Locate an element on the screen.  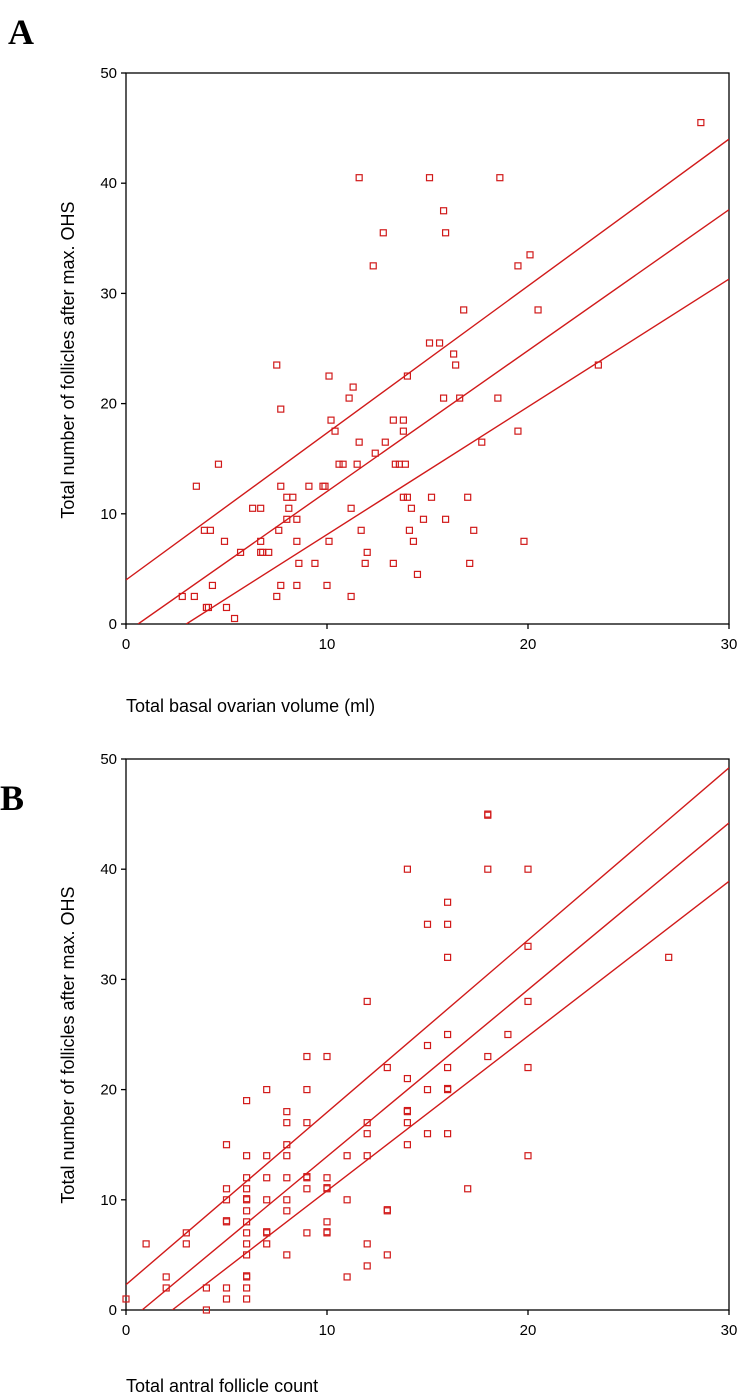
y-tick-label: 0 is located at coordinates (113, 1310).